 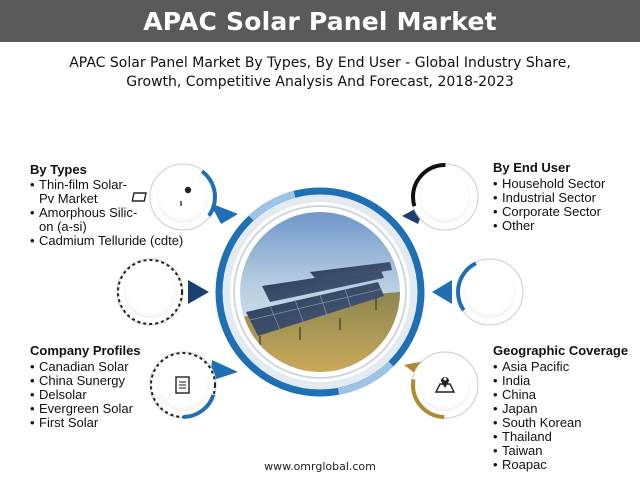 I want to click on list-item: on (a-si), so click(x=63, y=226).